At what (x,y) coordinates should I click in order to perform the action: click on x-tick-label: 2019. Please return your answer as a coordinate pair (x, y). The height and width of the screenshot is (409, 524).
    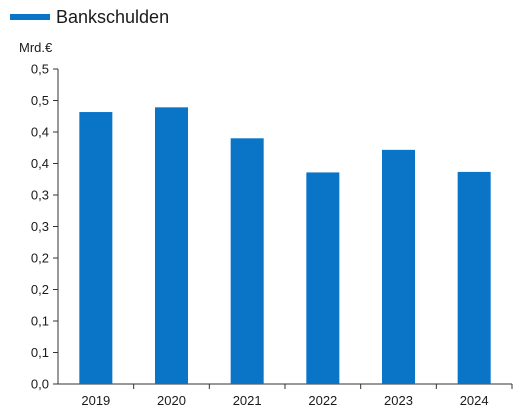
    Looking at the image, I should click on (95, 400).